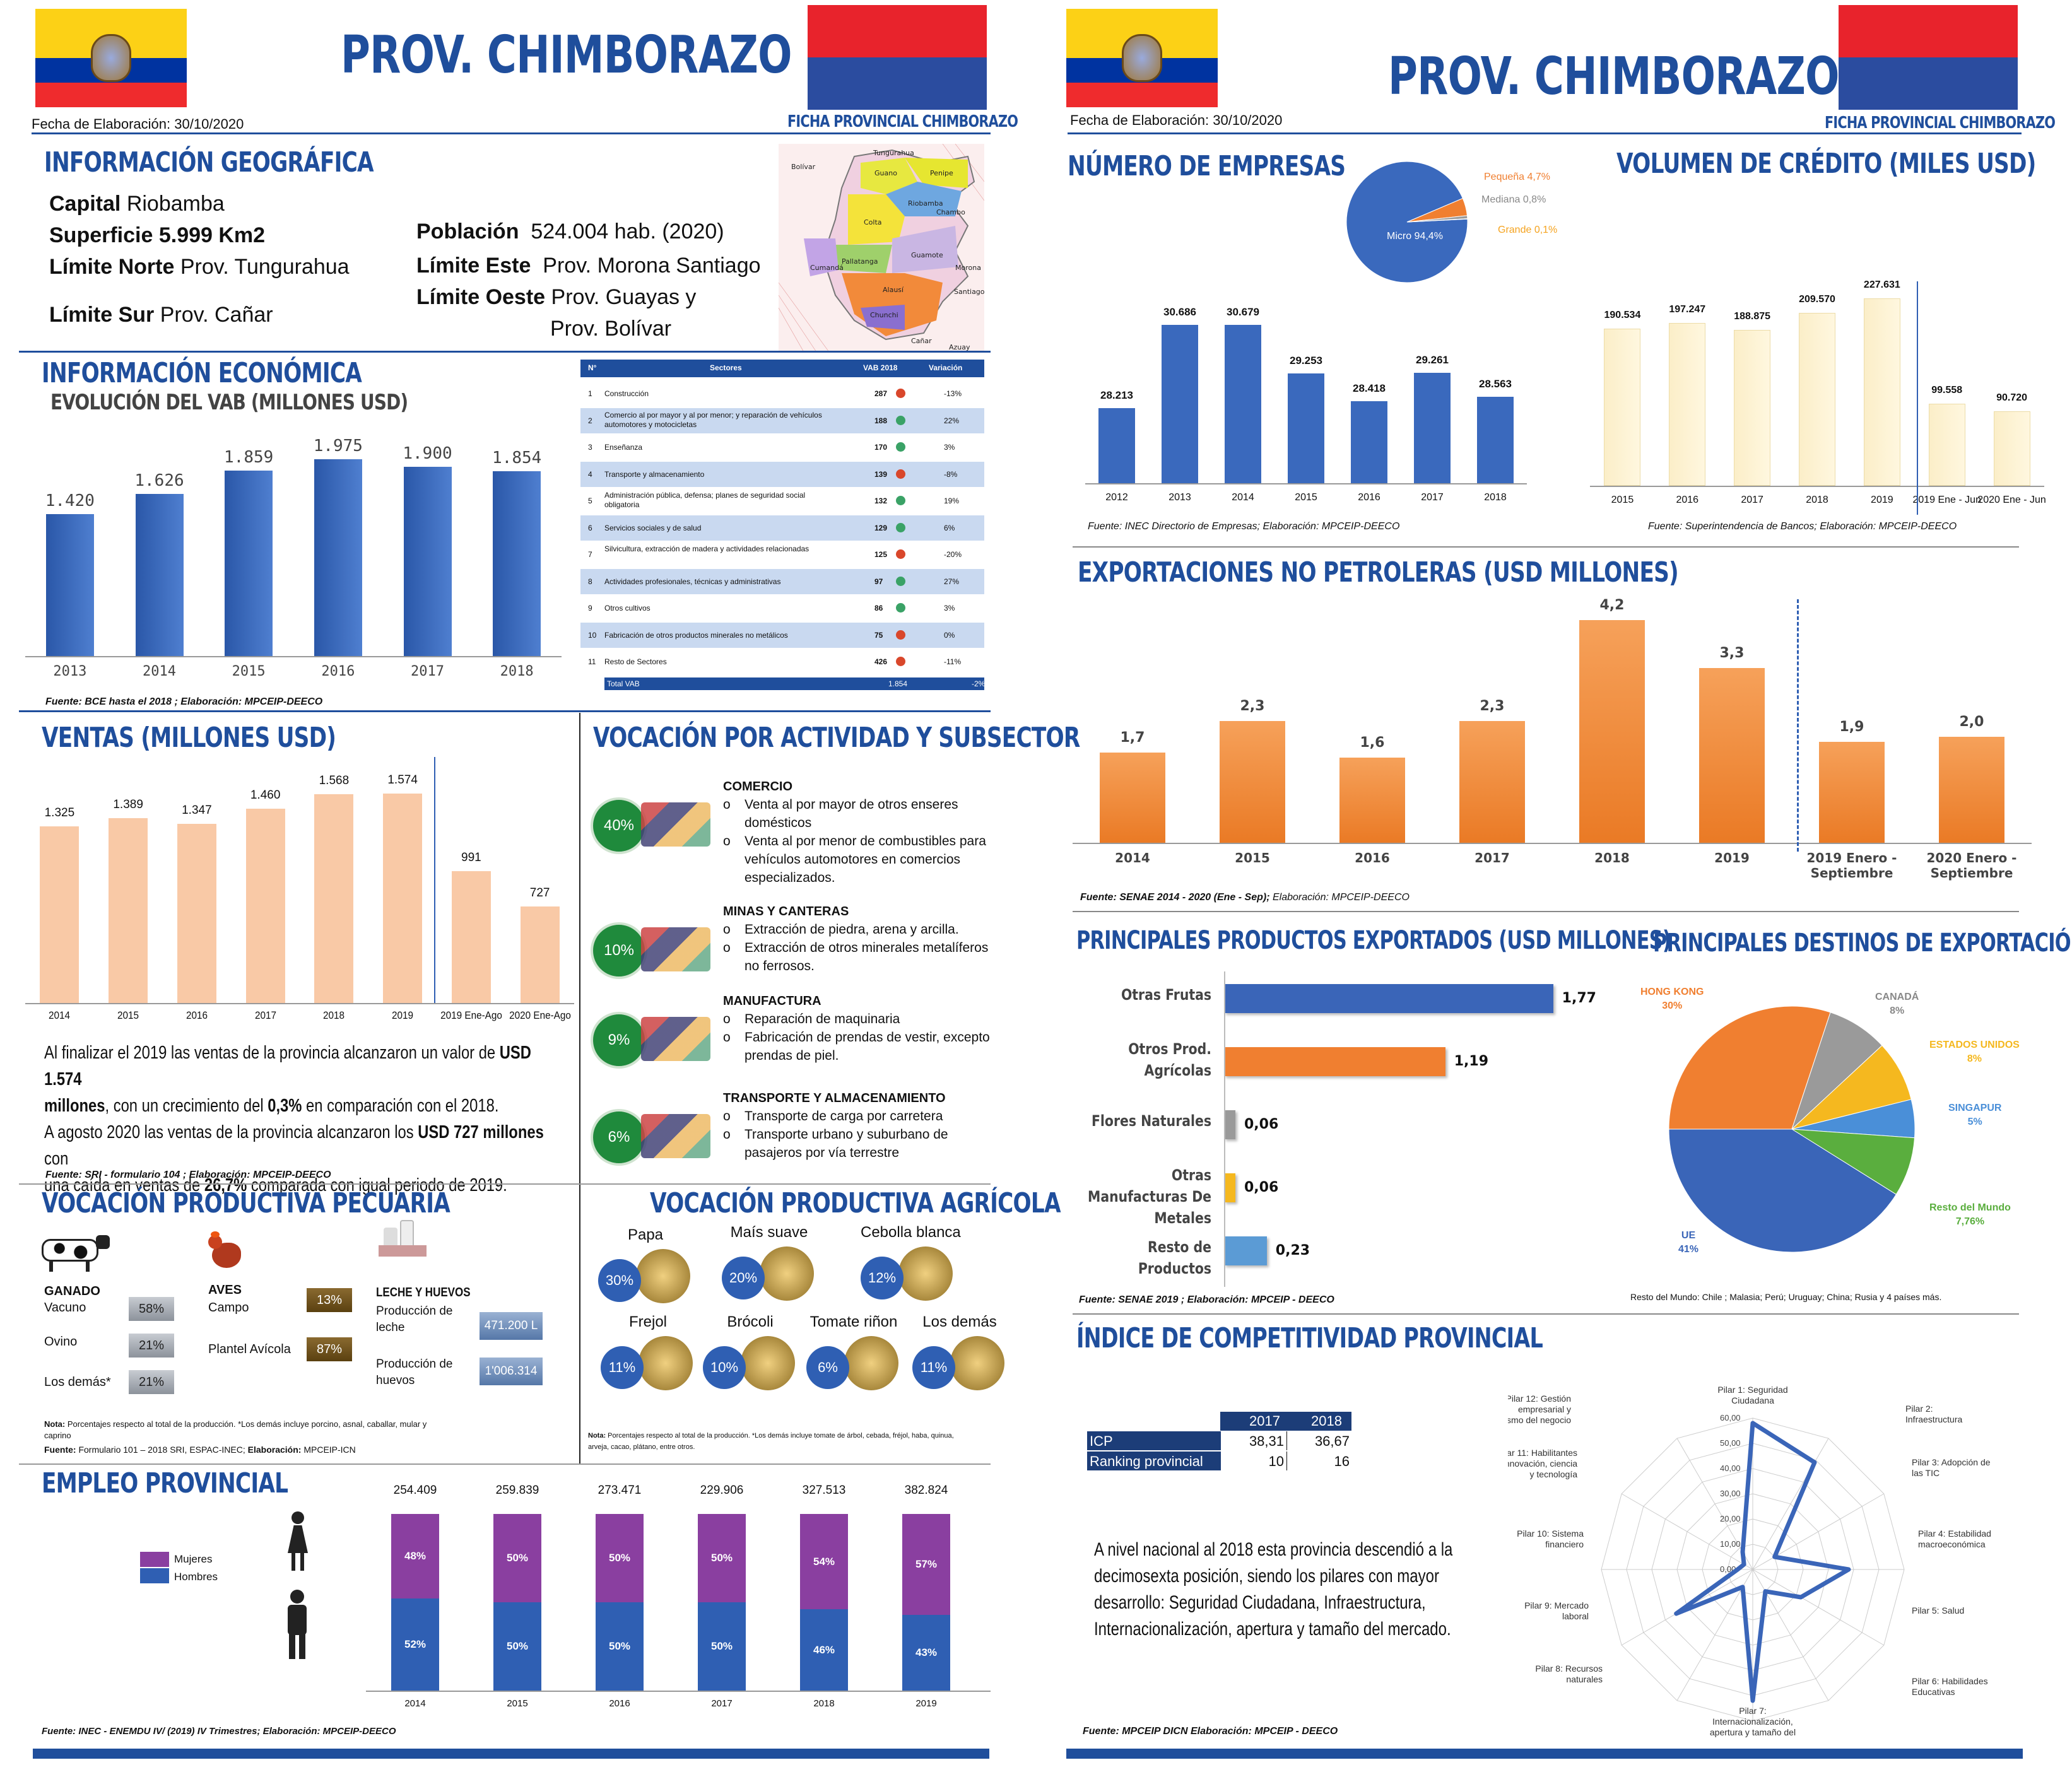 The height and width of the screenshot is (1777, 2072). What do you see at coordinates (950, 212) in the screenshot?
I see `svg-text: Chambo` at bounding box center [950, 212].